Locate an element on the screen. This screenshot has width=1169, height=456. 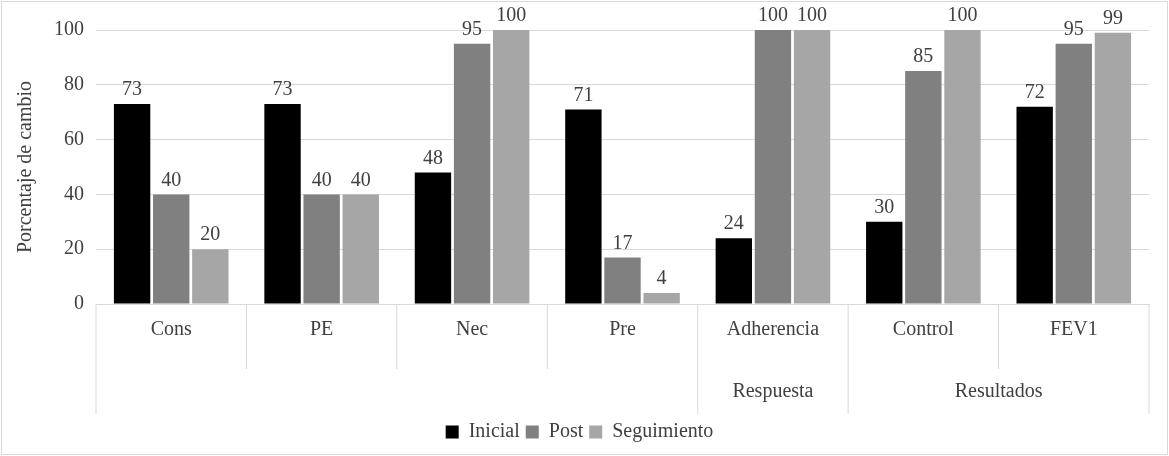
y-tick-label: 60 is located at coordinates (74, 137).